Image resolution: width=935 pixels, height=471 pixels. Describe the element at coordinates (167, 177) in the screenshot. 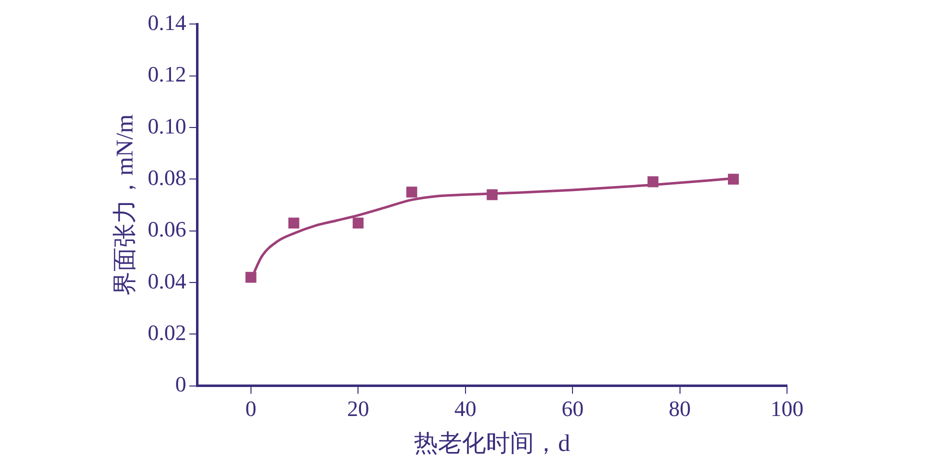

I see `y-tick-label: 0.08` at that location.